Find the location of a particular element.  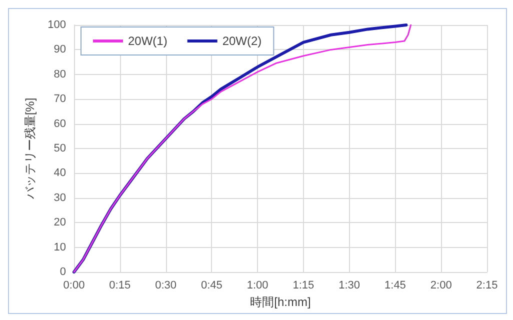

x-tick-label: 0:30 is located at coordinates (165, 286).